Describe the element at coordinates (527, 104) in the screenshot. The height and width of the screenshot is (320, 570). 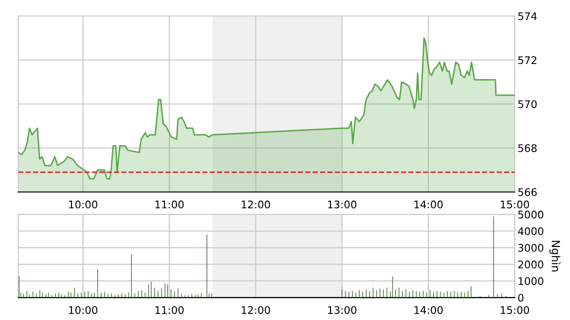
I see `y-tick-label: 570` at that location.